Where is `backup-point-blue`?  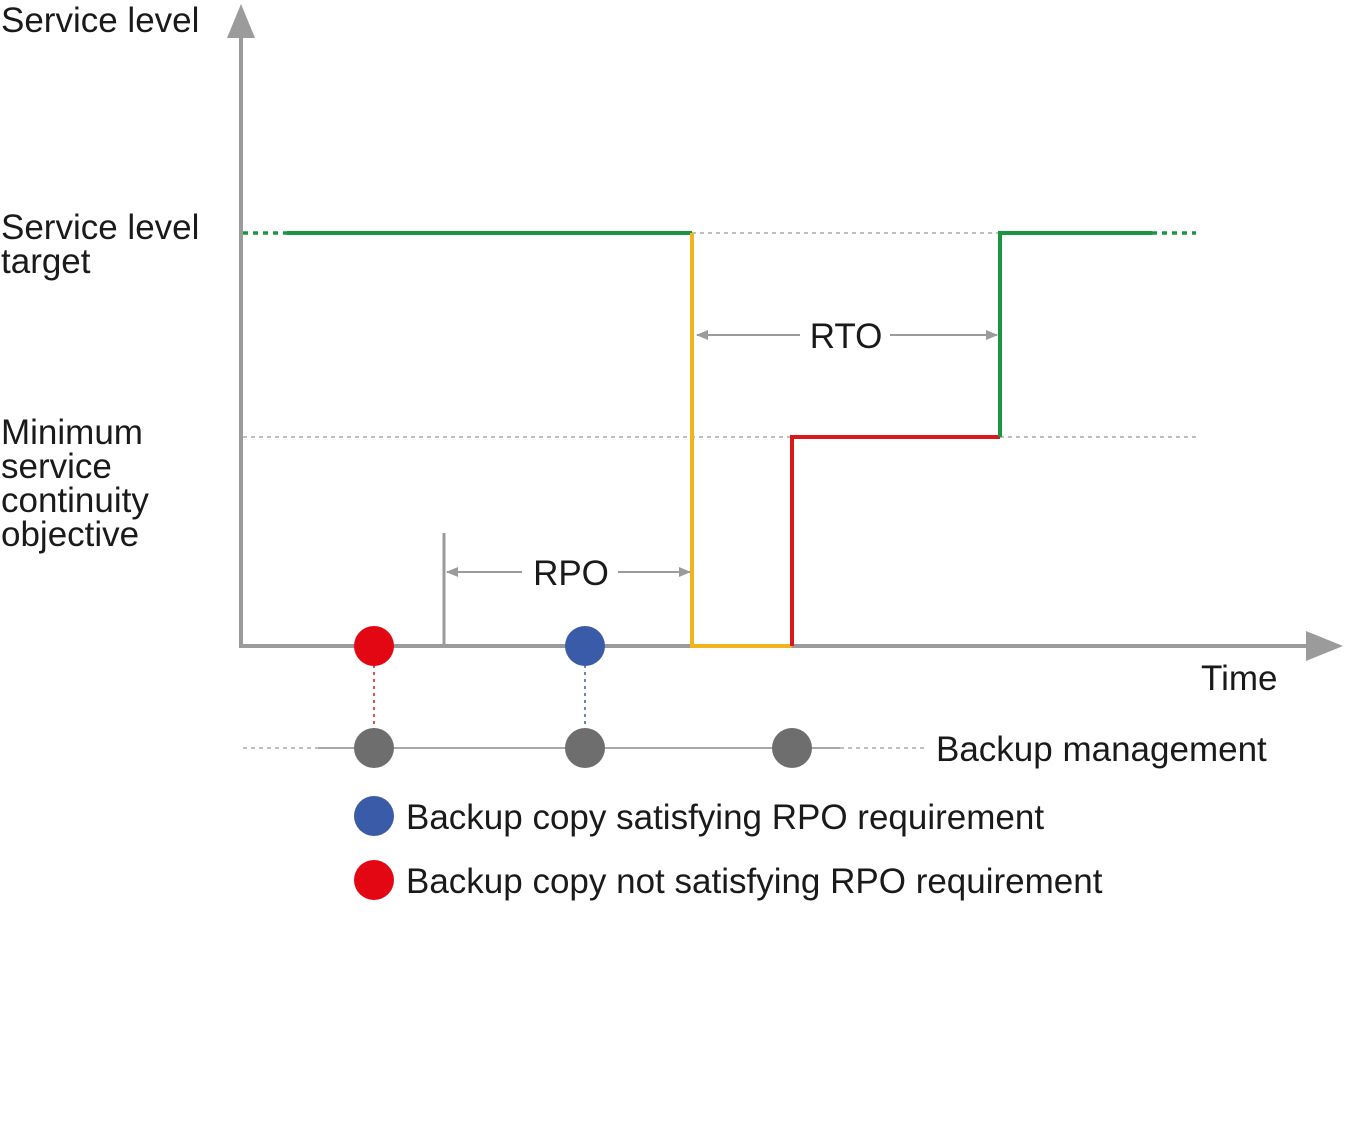
backup-point-blue is located at coordinates (585, 646).